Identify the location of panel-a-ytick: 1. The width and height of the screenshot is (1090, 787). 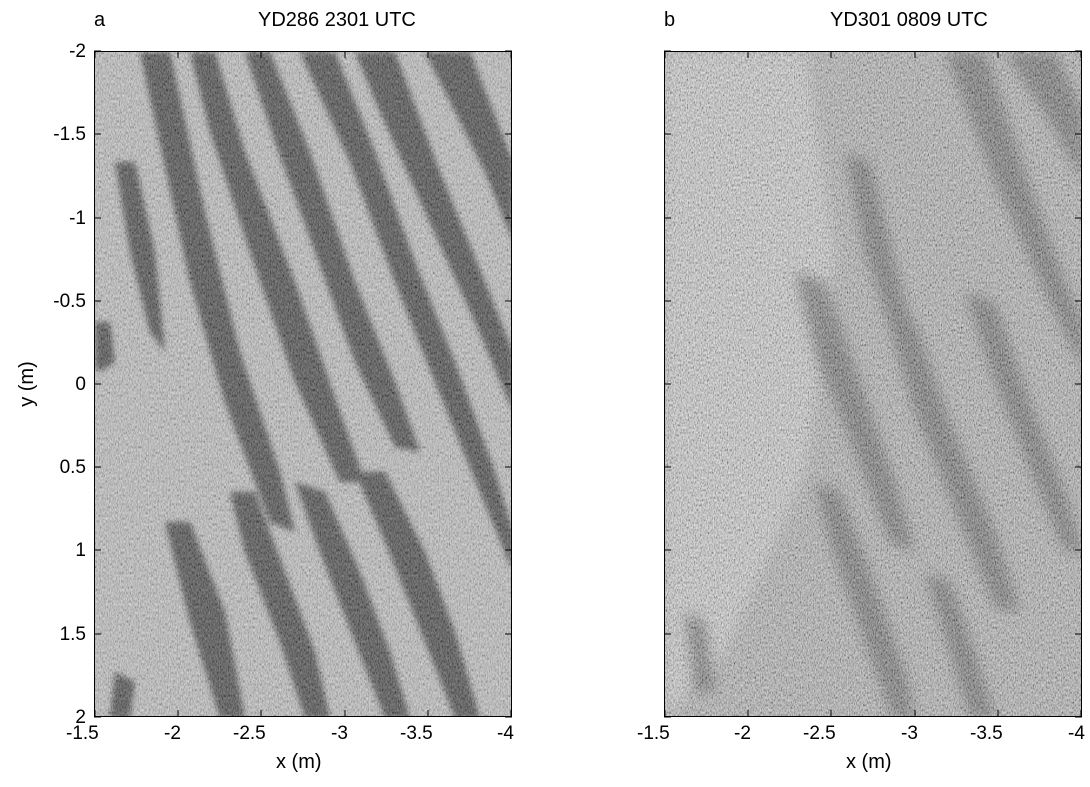
(80, 550).